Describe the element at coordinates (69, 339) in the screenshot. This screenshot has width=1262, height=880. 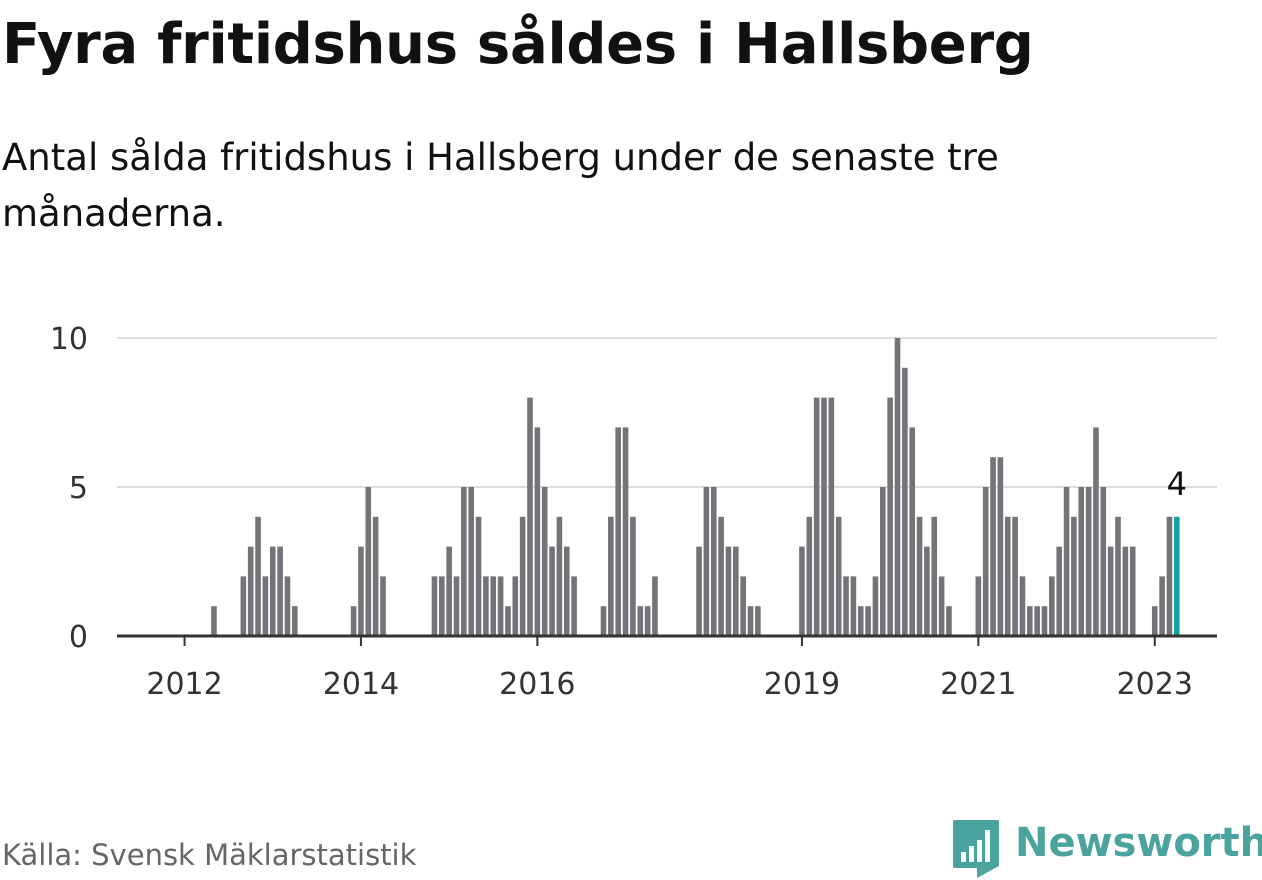
I see `y-tick-label: 10` at that location.